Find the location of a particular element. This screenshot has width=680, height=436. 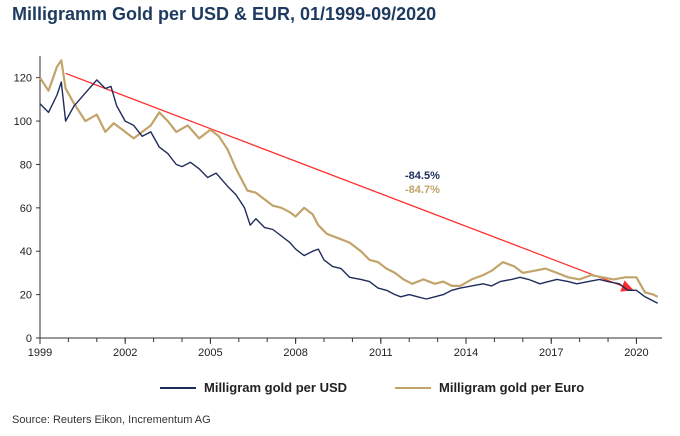

x-tick-label: 2002 is located at coordinates (125, 353).